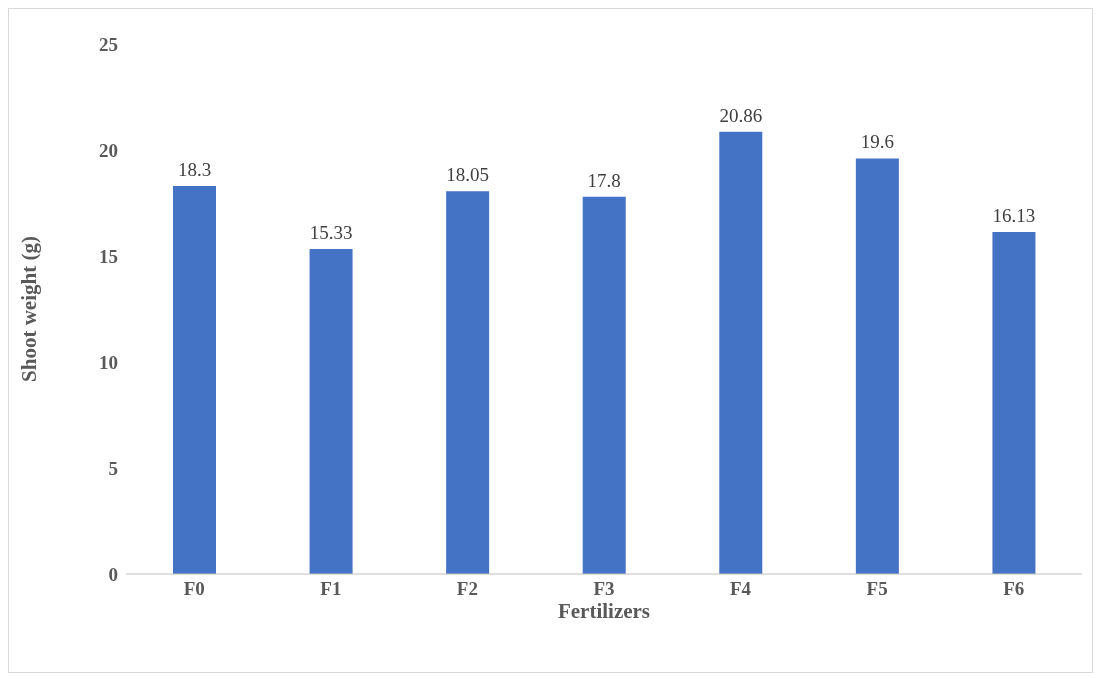  Describe the element at coordinates (113, 574) in the screenshot. I see `y-tick-label: 0` at that location.